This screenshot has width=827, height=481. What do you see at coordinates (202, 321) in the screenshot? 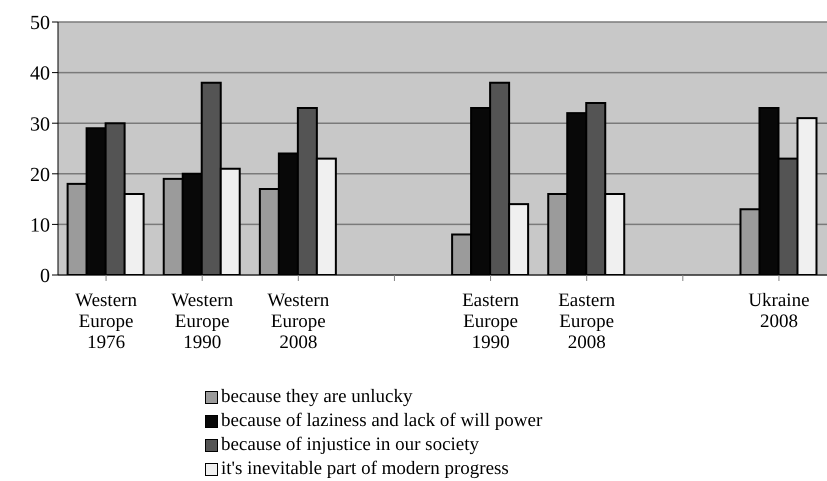
I see `x-tick-label: Western Europe 1990` at bounding box center [202, 321].